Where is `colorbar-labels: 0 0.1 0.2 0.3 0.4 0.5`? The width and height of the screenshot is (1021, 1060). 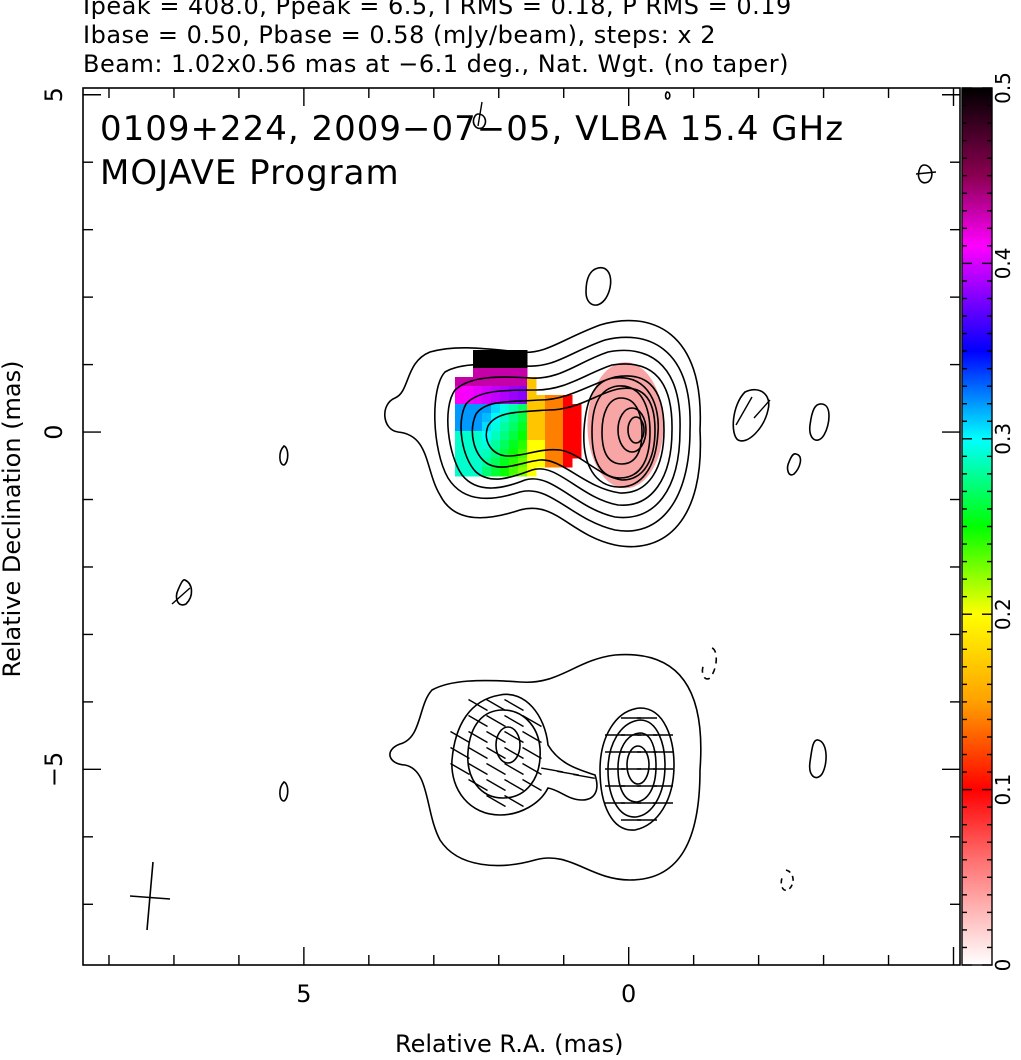 colorbar-labels: 0 0.1 0.2 0.3 0.4 0.5 is located at coordinates (1003, 521).